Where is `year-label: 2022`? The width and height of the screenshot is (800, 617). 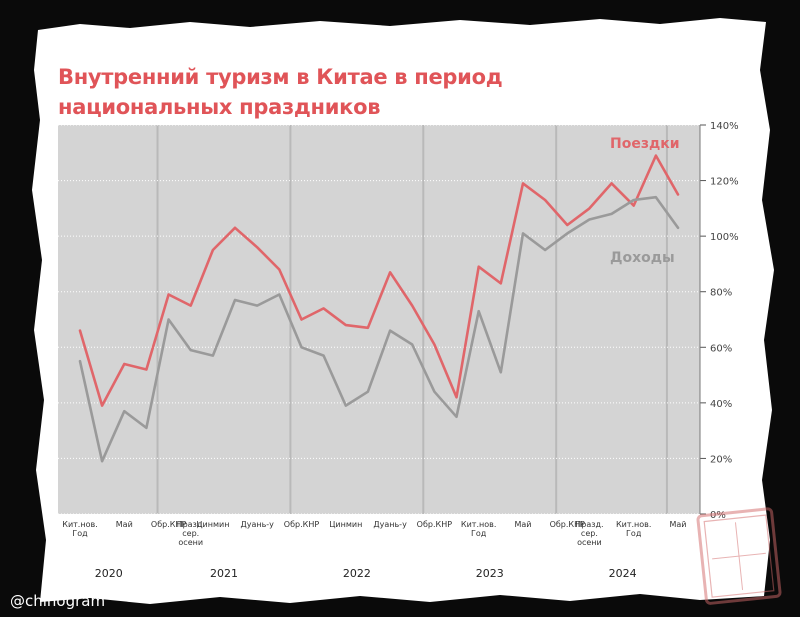
year-label: 2022 is located at coordinates (357, 573).